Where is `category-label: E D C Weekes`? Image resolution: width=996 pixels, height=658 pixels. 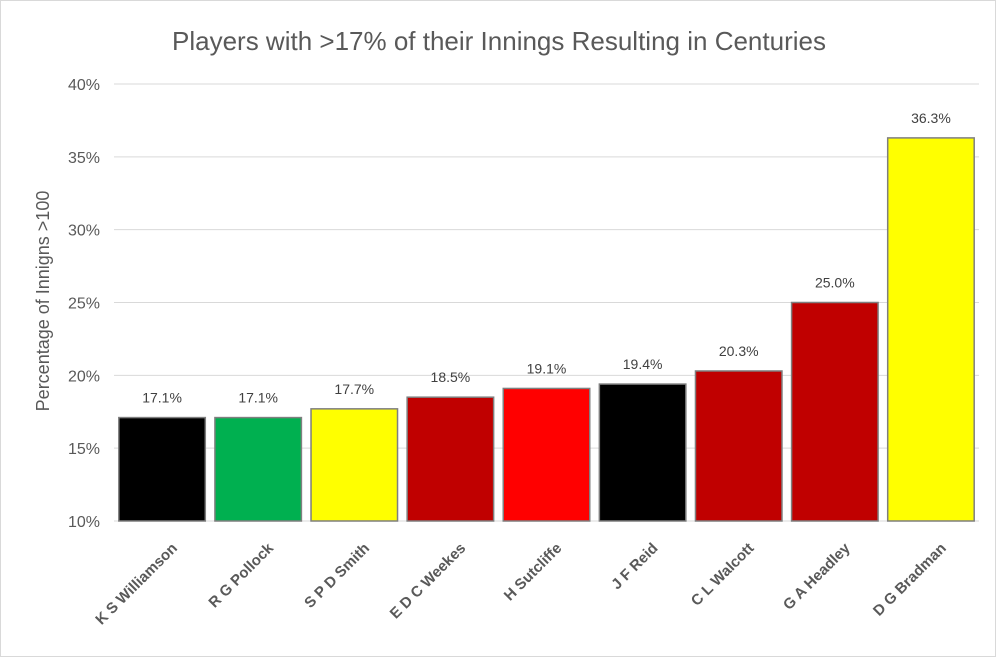
category-label: E D C Weekes is located at coordinates (428, 581).